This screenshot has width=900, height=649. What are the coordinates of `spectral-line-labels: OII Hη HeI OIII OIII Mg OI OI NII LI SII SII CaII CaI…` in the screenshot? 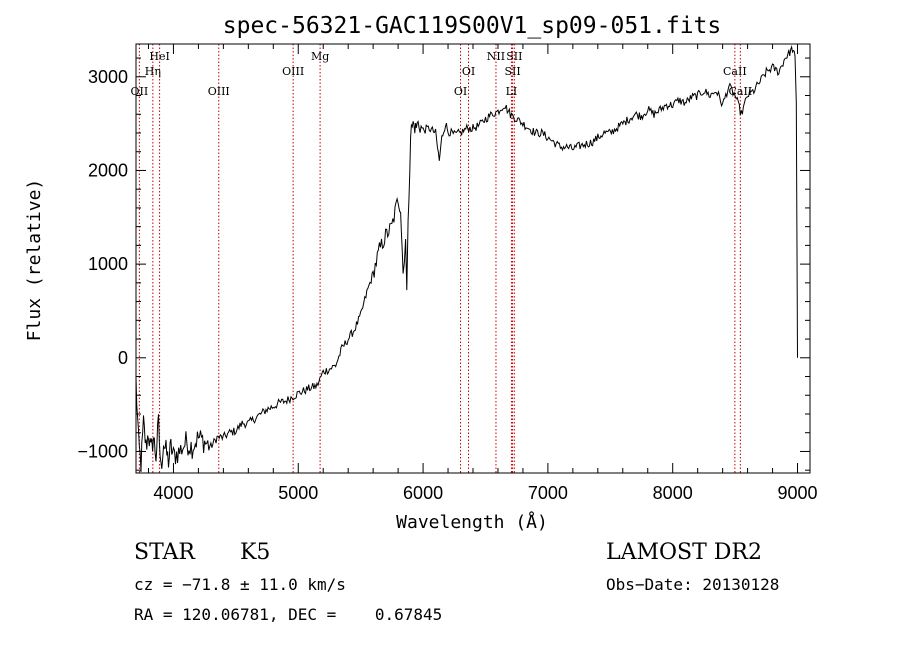 It's located at (442, 74).